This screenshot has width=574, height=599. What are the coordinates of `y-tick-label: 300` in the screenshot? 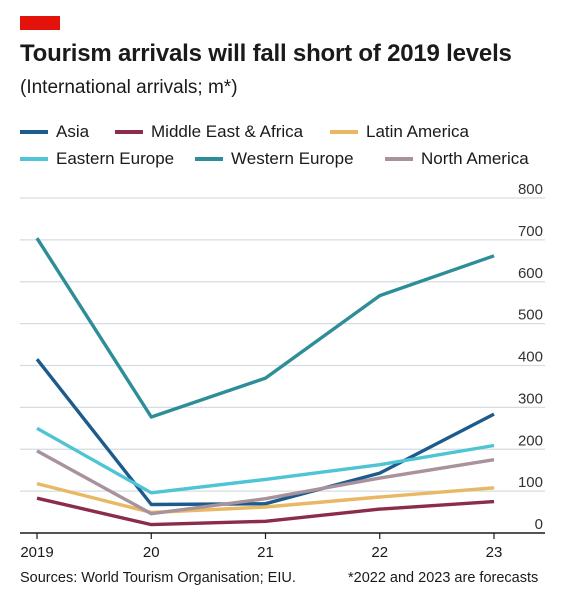 It's located at (530, 398).